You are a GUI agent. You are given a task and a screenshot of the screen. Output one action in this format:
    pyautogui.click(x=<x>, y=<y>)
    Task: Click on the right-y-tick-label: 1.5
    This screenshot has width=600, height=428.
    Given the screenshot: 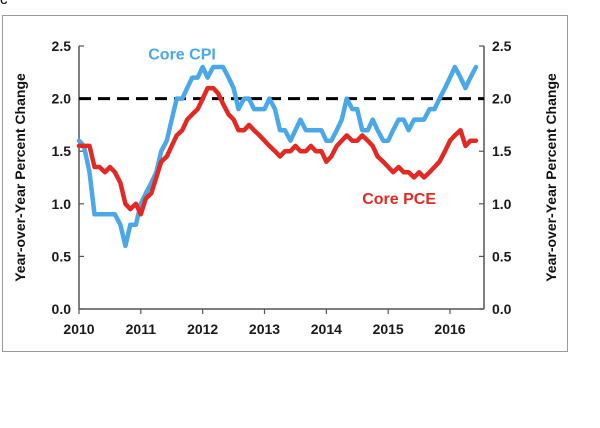 What is the action you would take?
    pyautogui.click(x=502, y=151)
    